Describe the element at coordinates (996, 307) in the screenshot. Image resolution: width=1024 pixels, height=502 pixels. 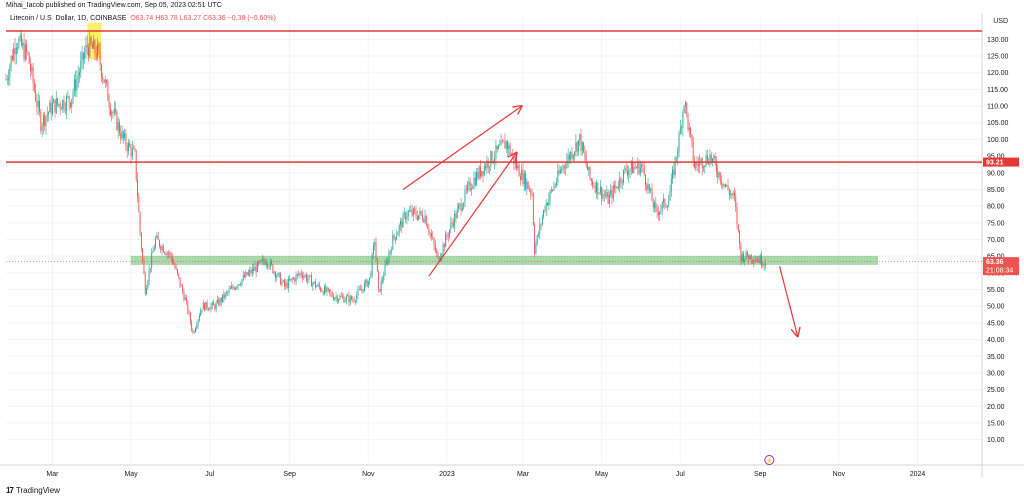
I see `y-tick-label: 50.00` at that location.